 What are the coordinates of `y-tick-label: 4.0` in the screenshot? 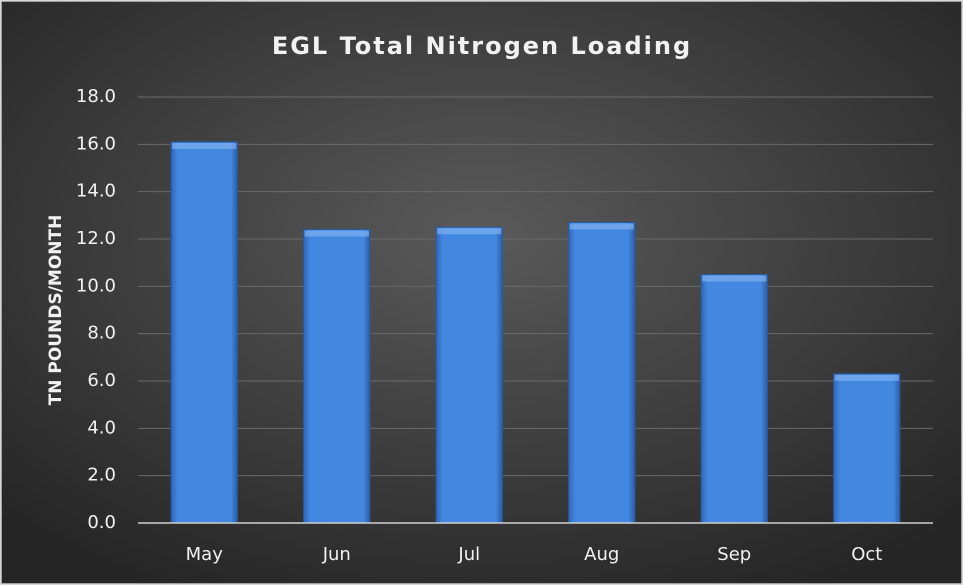 It's located at (101, 427).